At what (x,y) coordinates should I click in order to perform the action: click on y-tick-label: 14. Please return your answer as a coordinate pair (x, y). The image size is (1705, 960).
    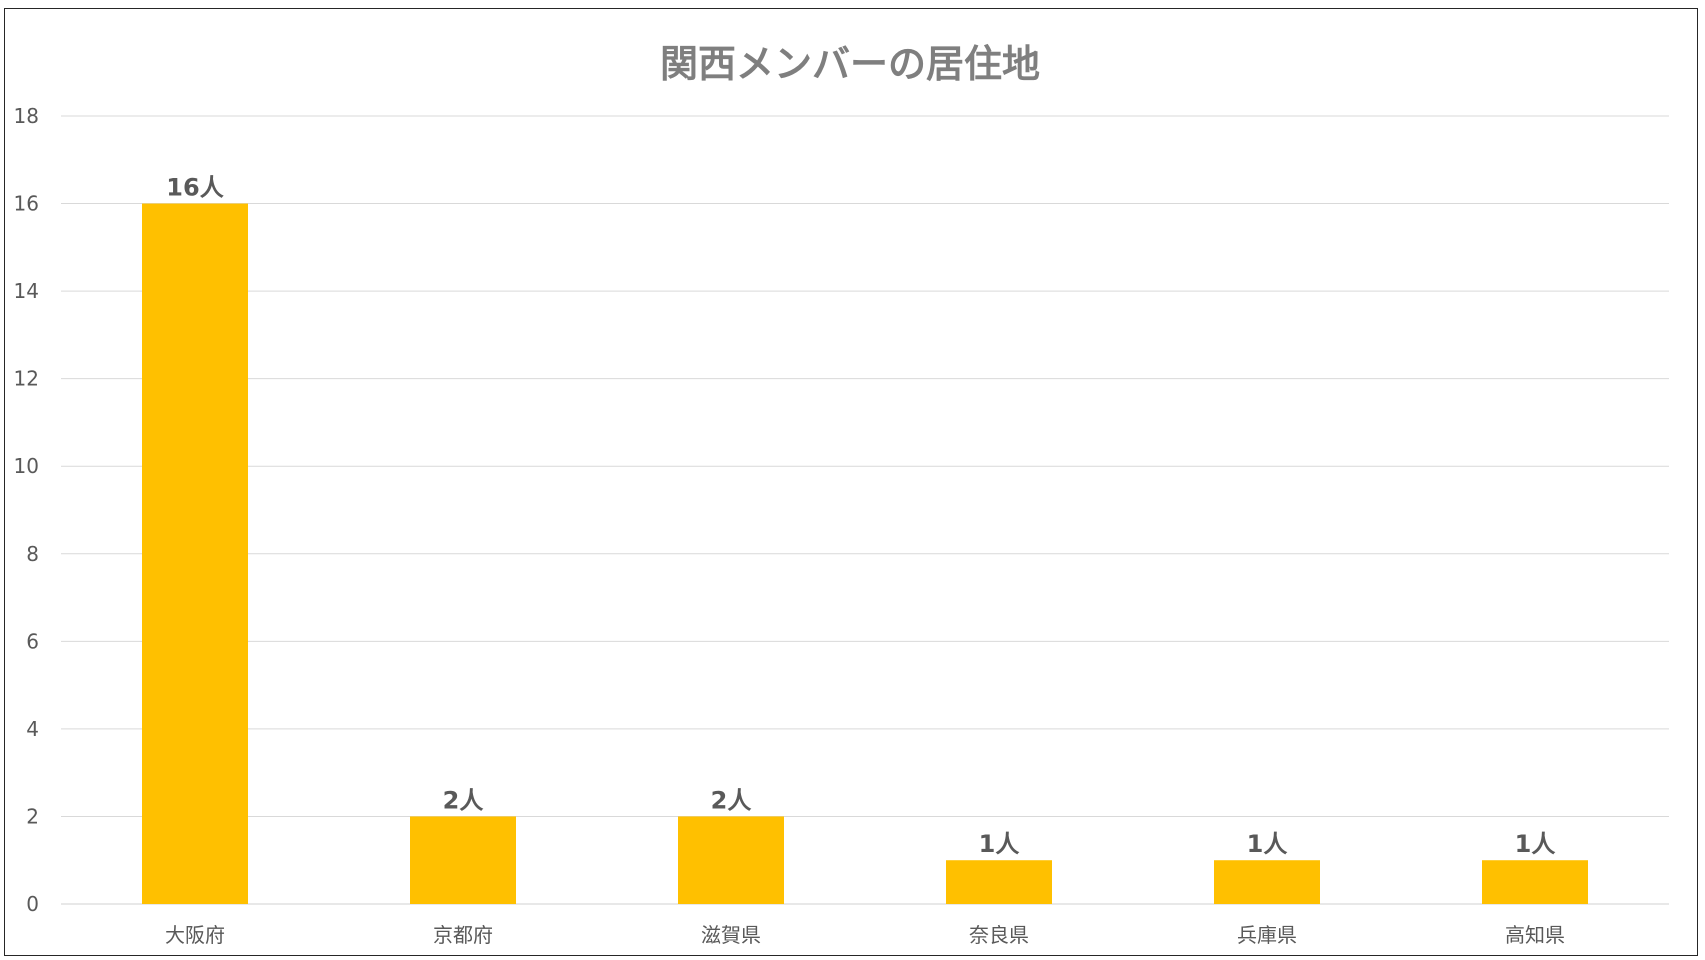
    Looking at the image, I should click on (26, 291).